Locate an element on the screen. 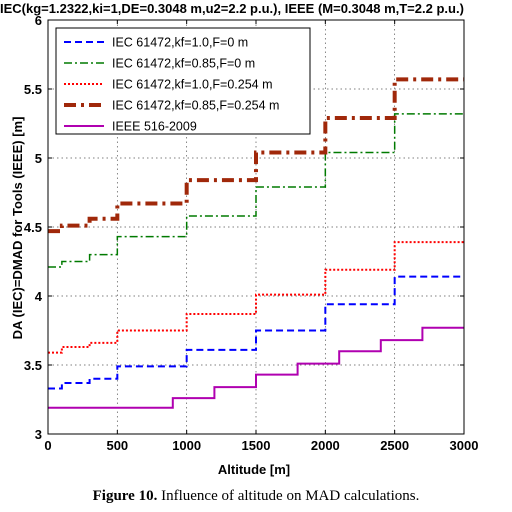 This screenshot has height=512, width=512. x-tick-label: 0 is located at coordinates (47, 445).